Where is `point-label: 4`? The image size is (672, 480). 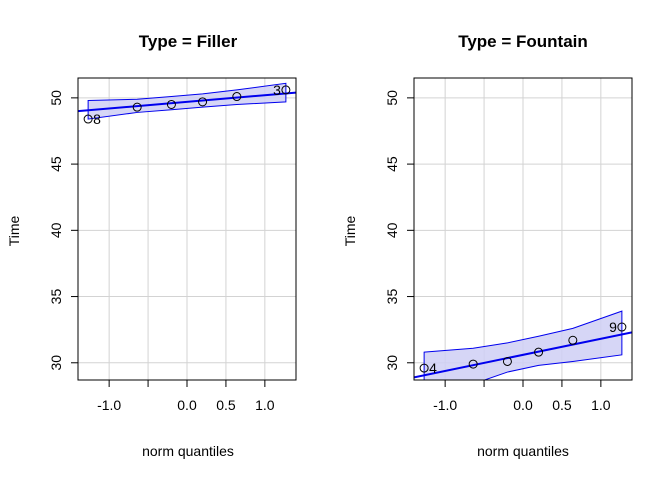 point-label: 4 is located at coordinates (433, 368).